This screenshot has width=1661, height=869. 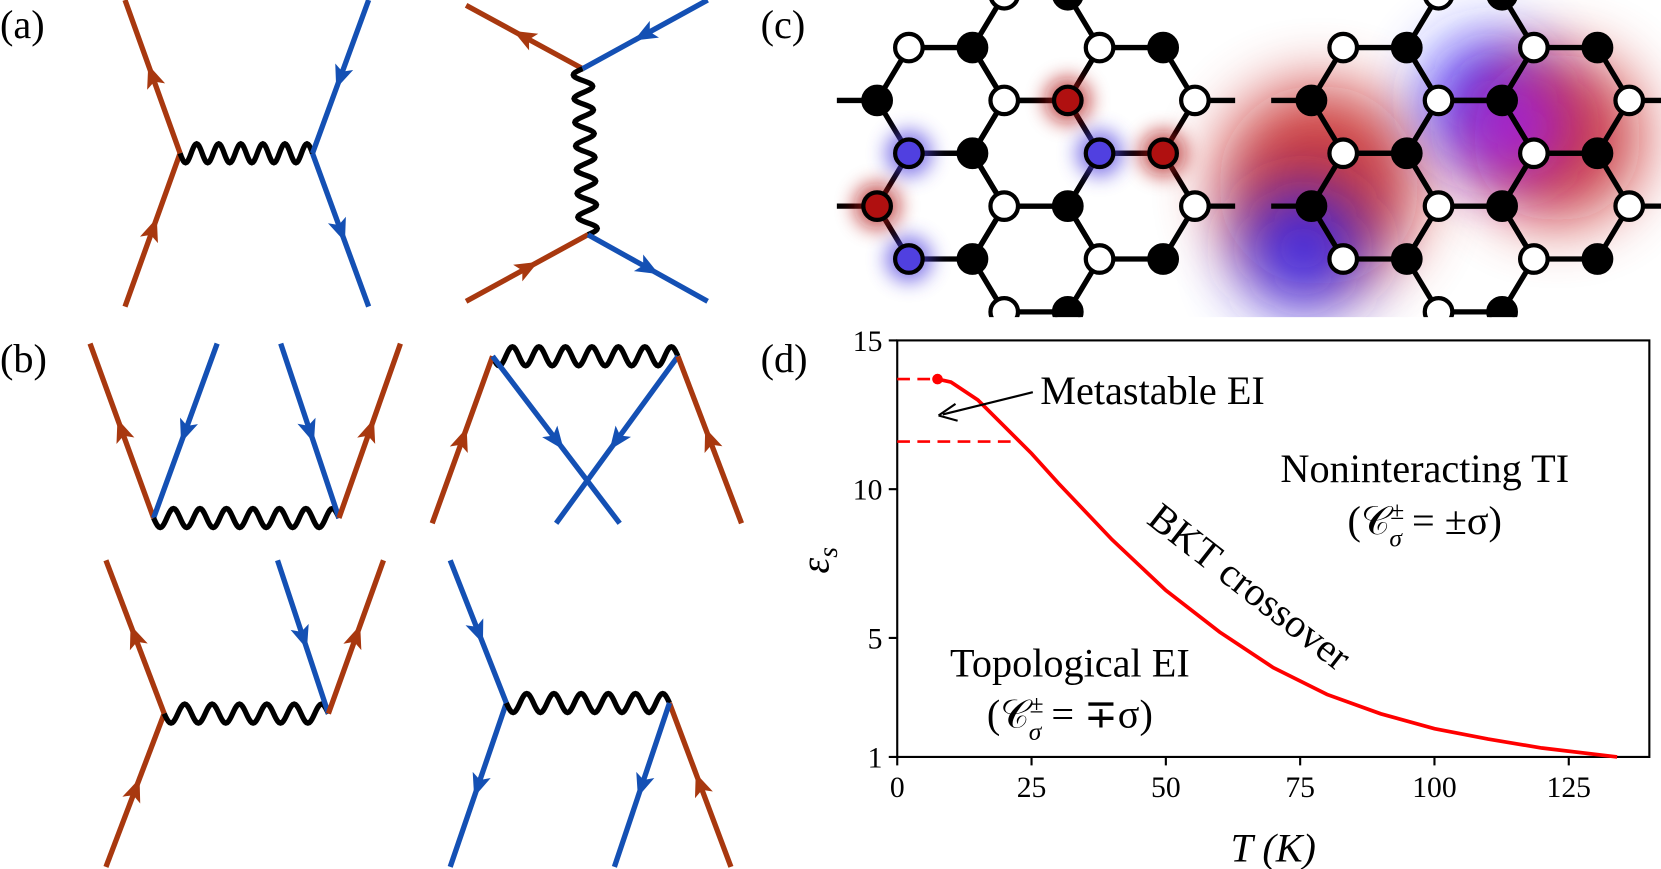 What do you see at coordinates (1070, 663) in the screenshot?
I see `annotation: Topological EI` at bounding box center [1070, 663].